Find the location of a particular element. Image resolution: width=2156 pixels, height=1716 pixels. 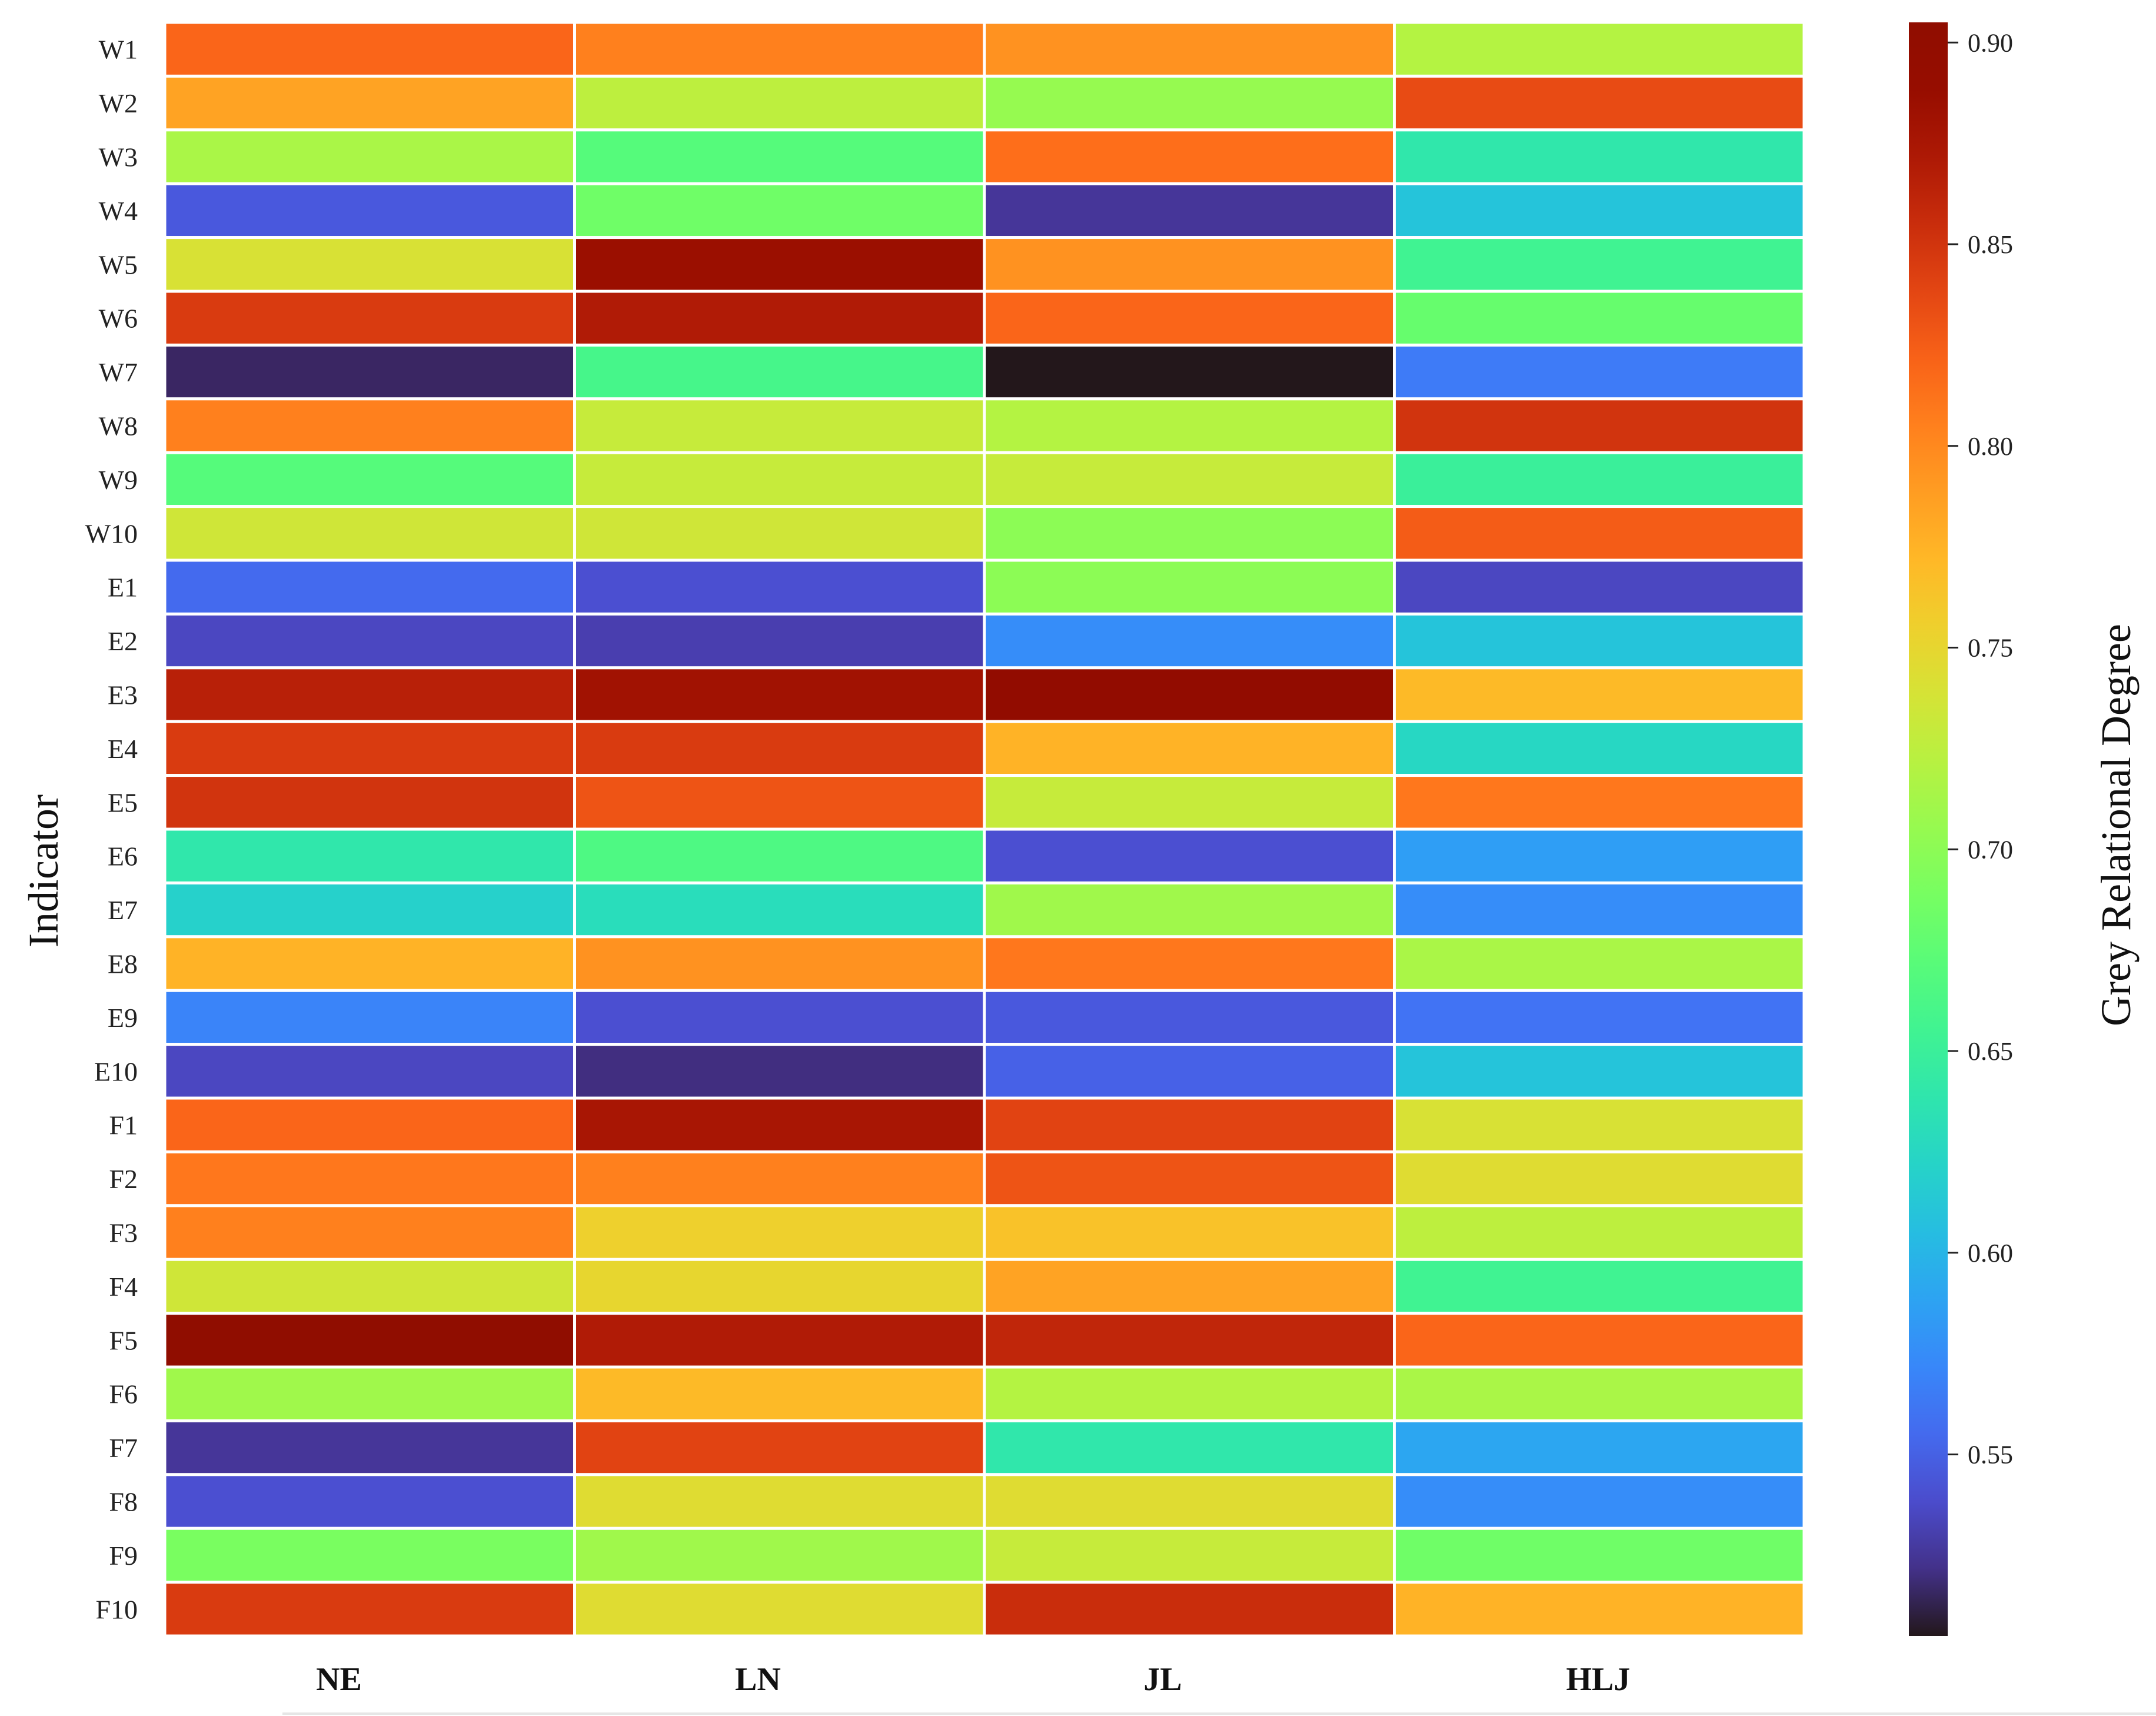

colorbar-title: Grey Relational Degree is located at coordinates (2116, 825).